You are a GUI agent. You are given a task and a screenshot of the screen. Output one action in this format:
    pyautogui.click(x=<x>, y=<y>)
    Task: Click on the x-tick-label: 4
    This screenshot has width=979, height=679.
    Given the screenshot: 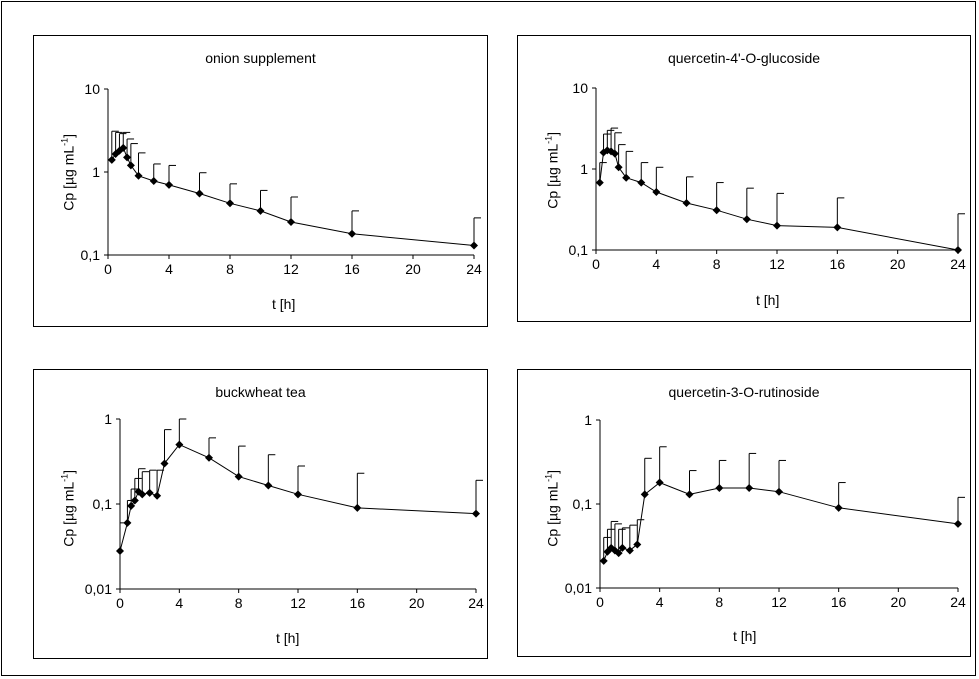 What is the action you would take?
    pyautogui.click(x=179, y=603)
    